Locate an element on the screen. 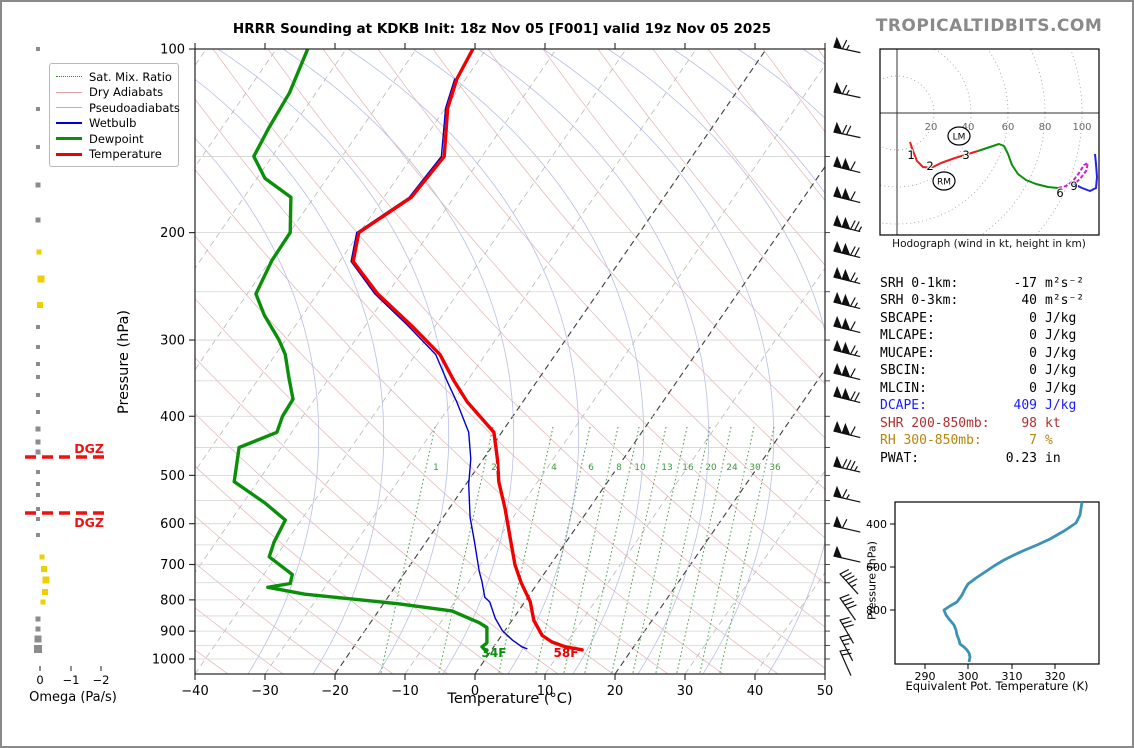 This screenshot has width=1134, height=748. storm-motion-label: LM is located at coordinates (959, 138).